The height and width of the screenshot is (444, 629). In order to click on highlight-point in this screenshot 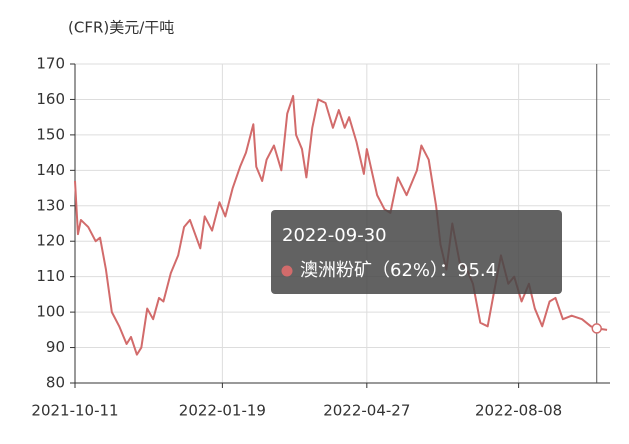, I will do `click(596, 328)`.